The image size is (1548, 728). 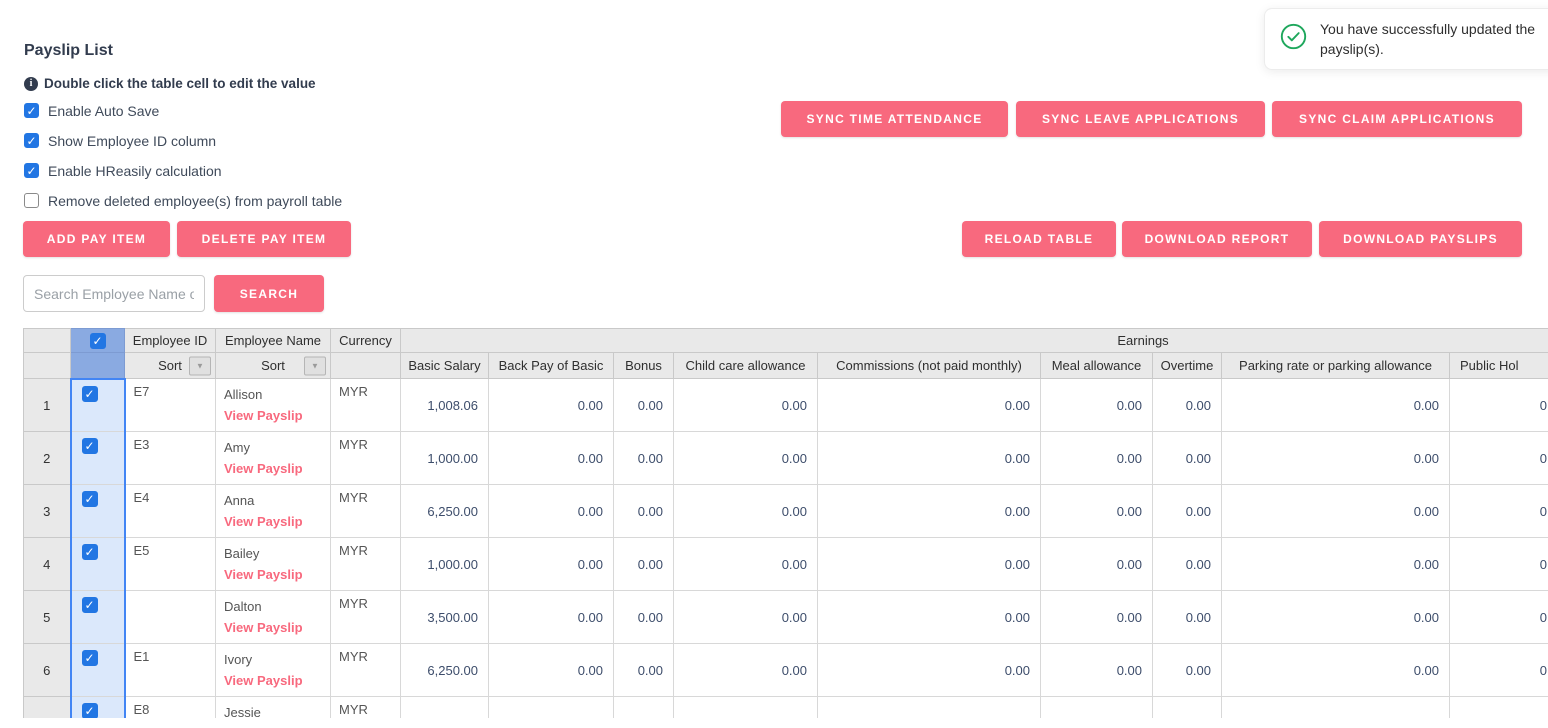 I want to click on employee-id-cell: E8, so click(x=170, y=707).